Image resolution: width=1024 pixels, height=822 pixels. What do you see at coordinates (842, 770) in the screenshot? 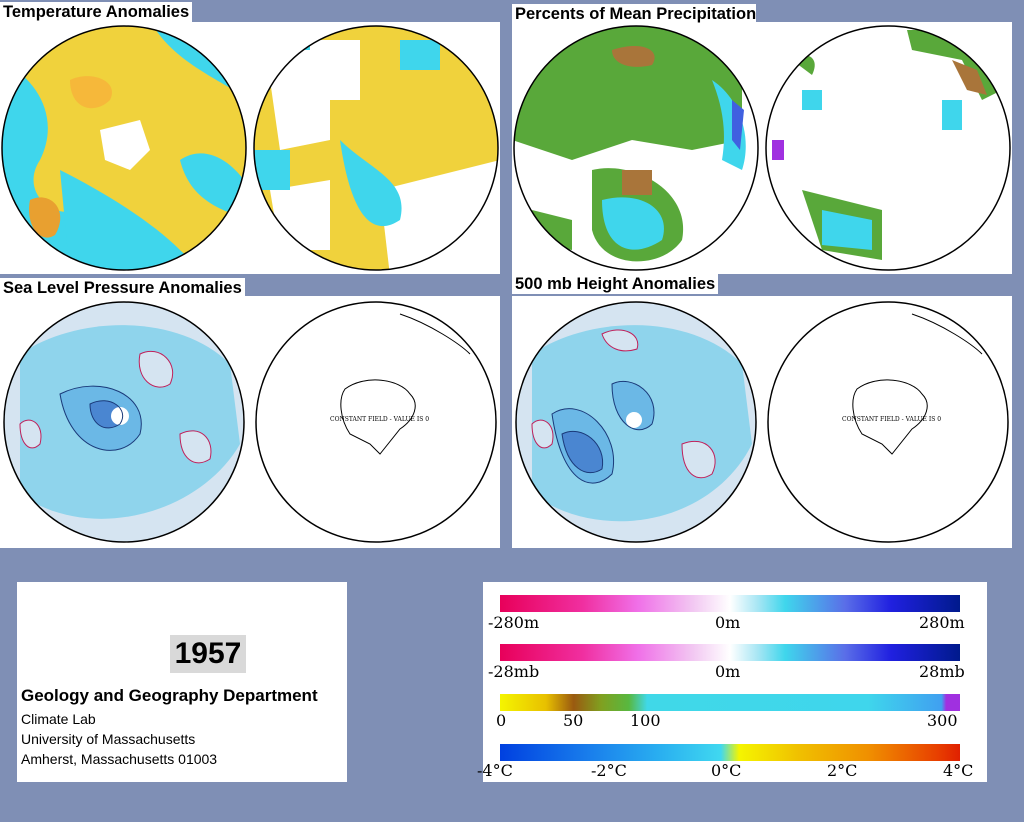
I see `temp-2-label: 2°C` at bounding box center [842, 770].